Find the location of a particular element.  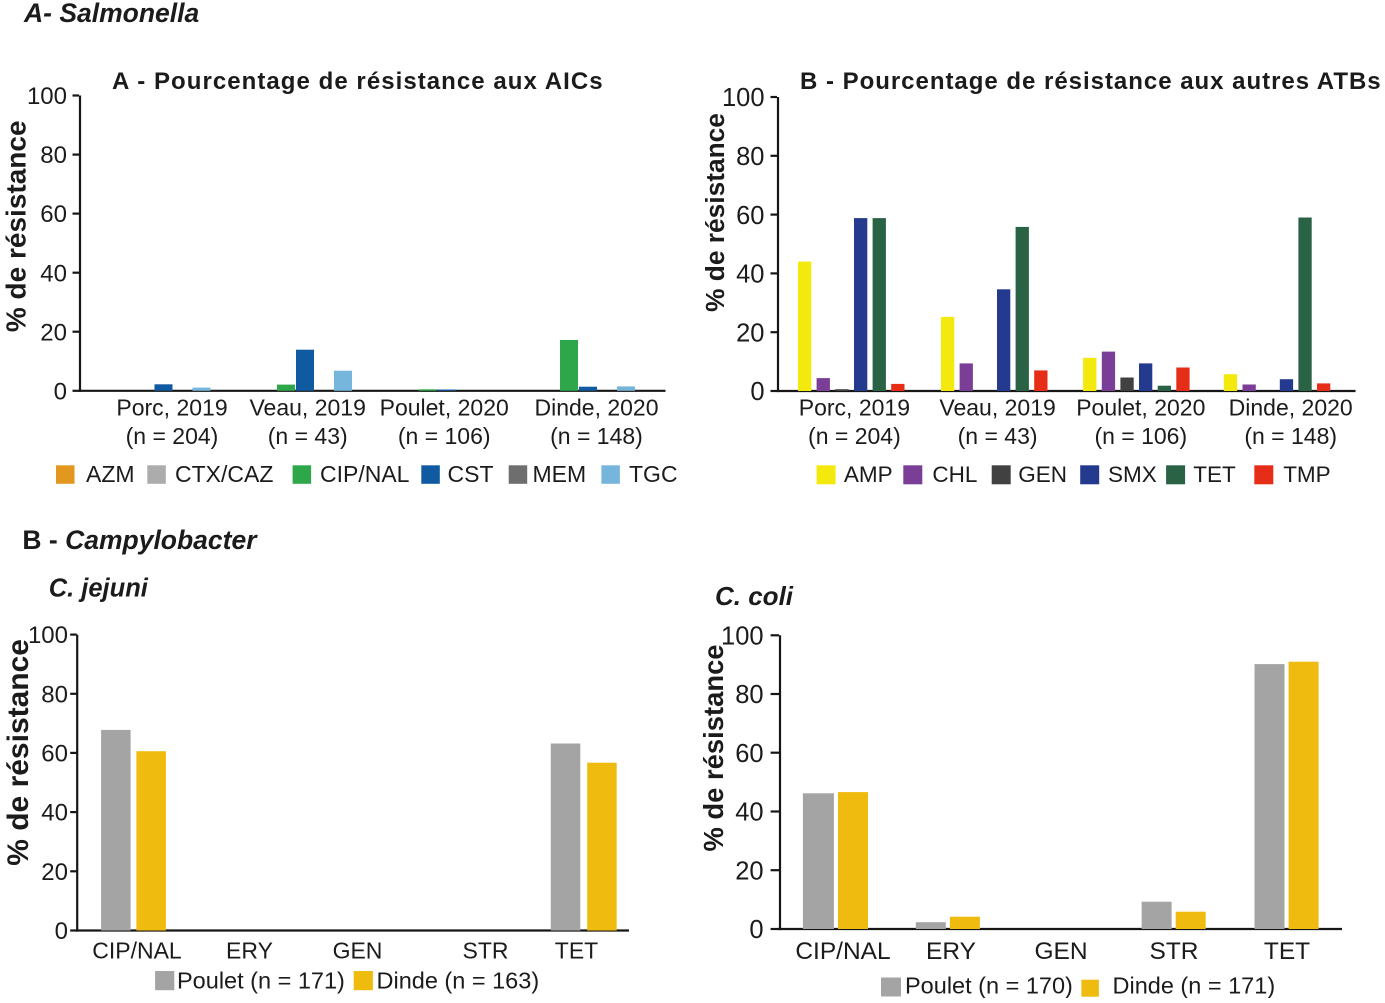

svg-text: AMP is located at coordinates (868, 474).